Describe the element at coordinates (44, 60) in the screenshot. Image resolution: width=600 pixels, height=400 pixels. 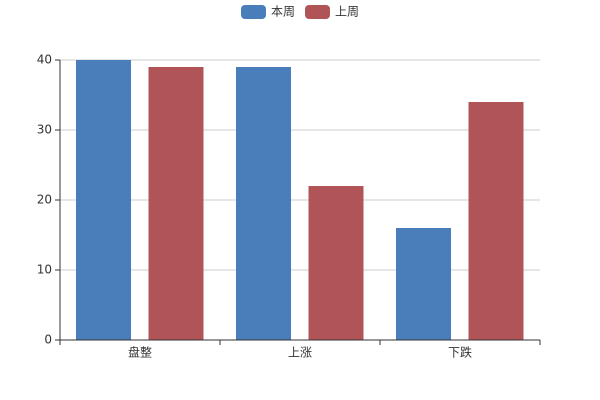
I see `y-tick-label: 40` at that location.